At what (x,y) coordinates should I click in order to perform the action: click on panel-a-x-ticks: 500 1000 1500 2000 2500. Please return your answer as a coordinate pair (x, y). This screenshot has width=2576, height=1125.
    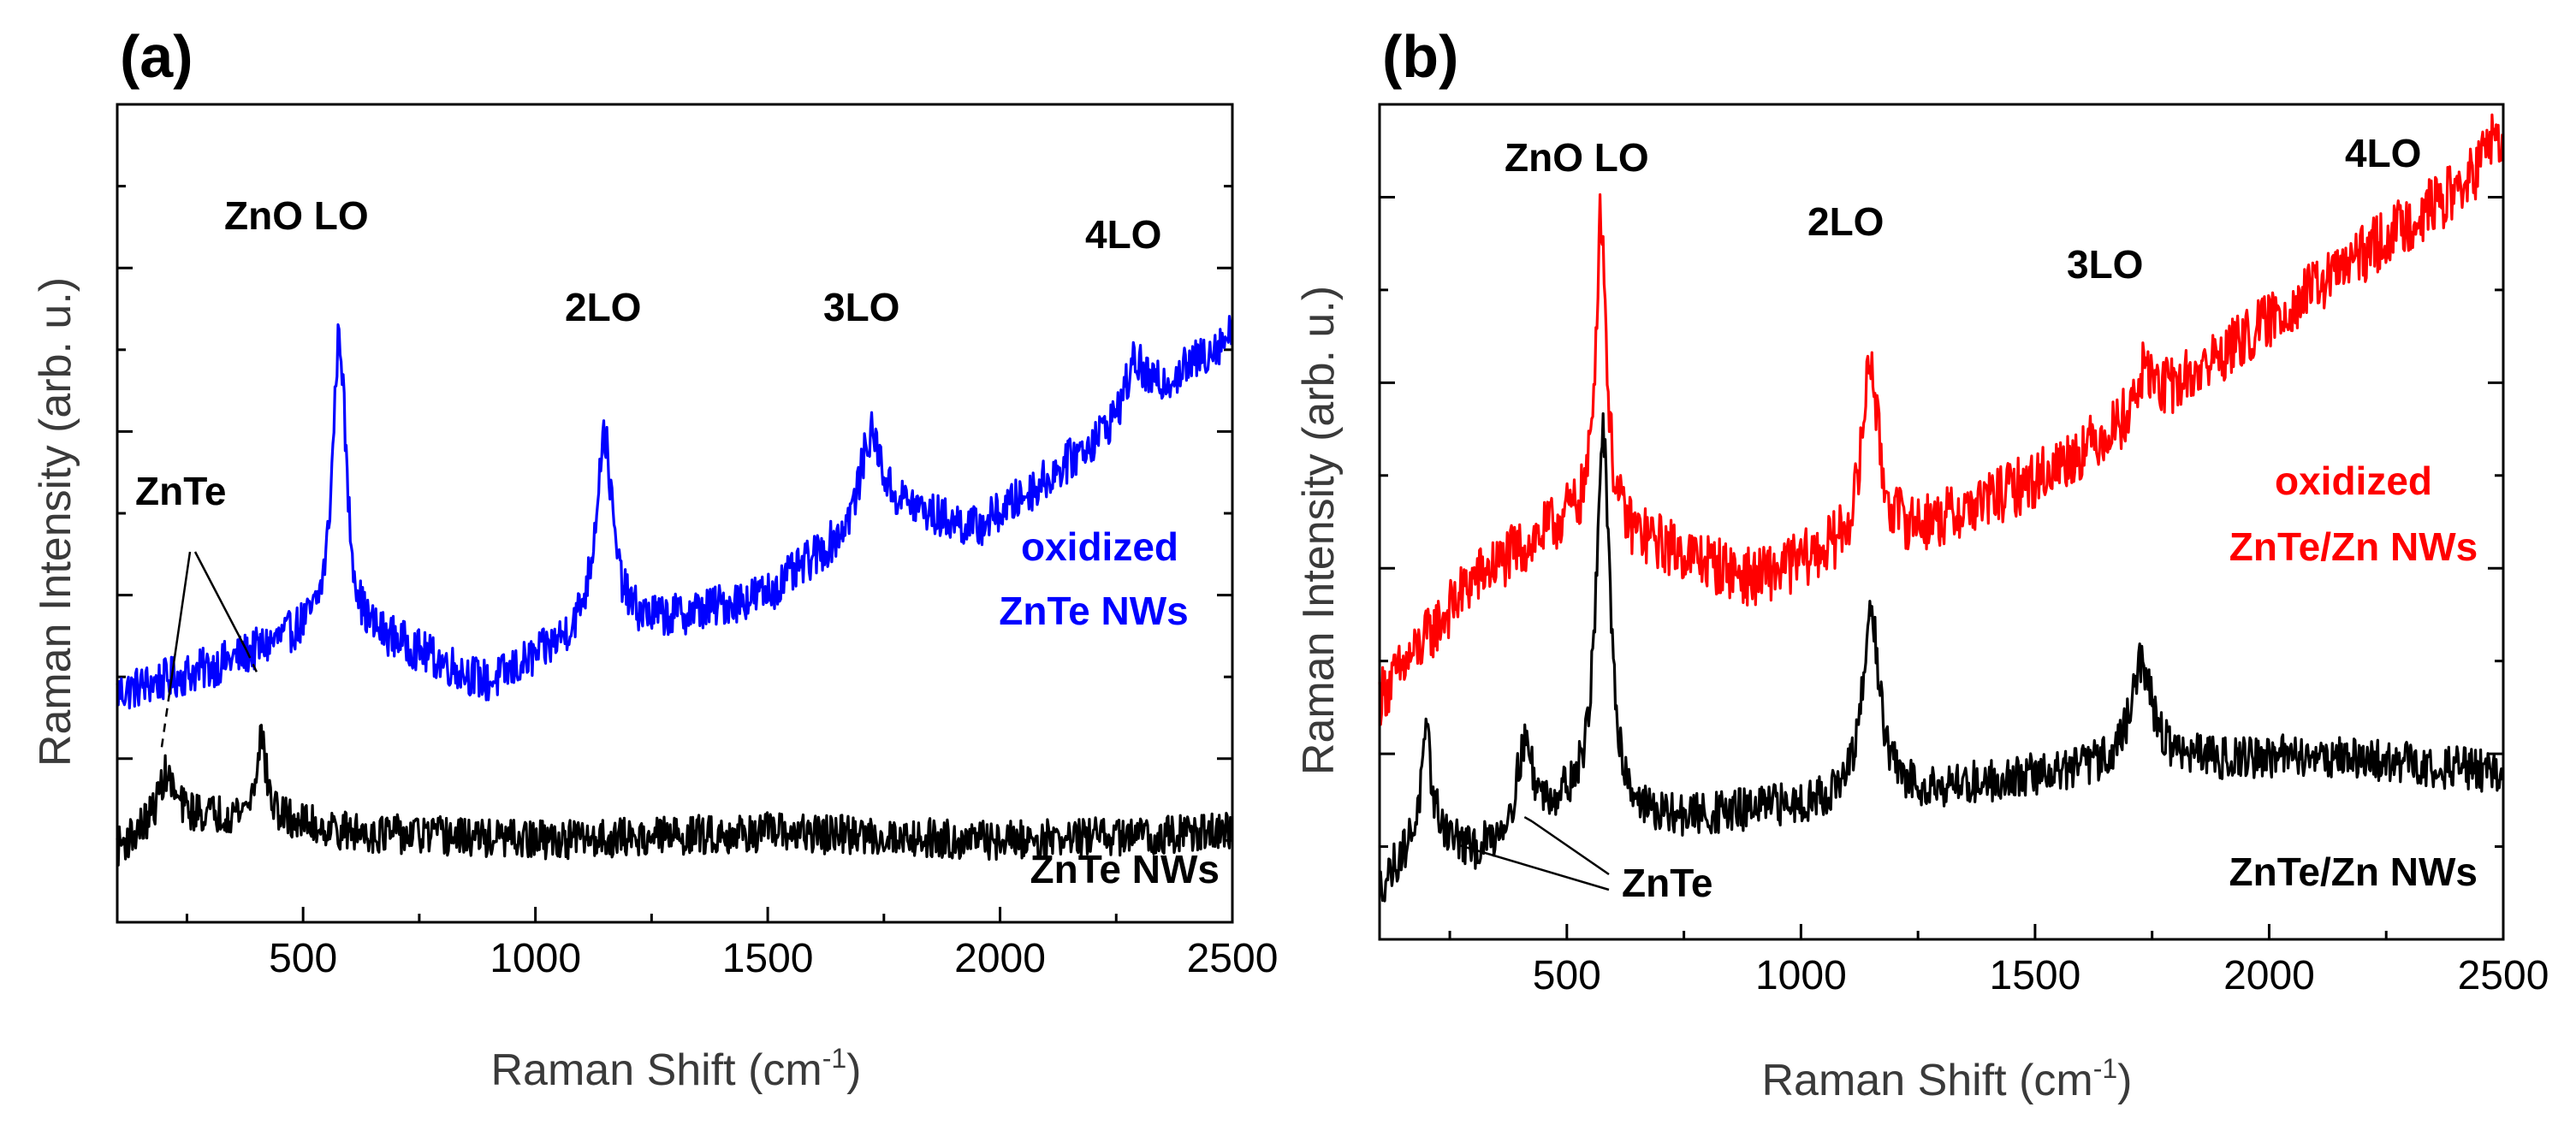
    Looking at the image, I should click on (732, 944).